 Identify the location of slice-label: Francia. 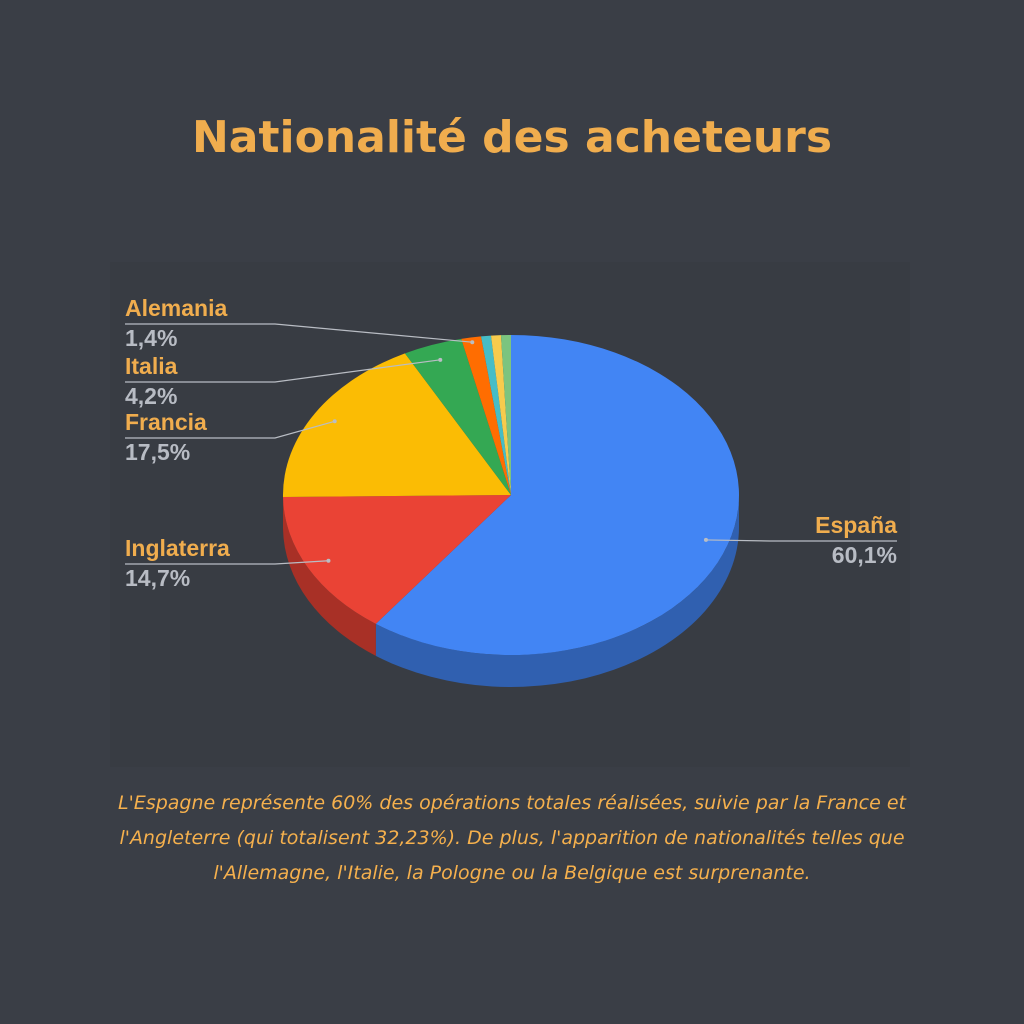
(166, 422).